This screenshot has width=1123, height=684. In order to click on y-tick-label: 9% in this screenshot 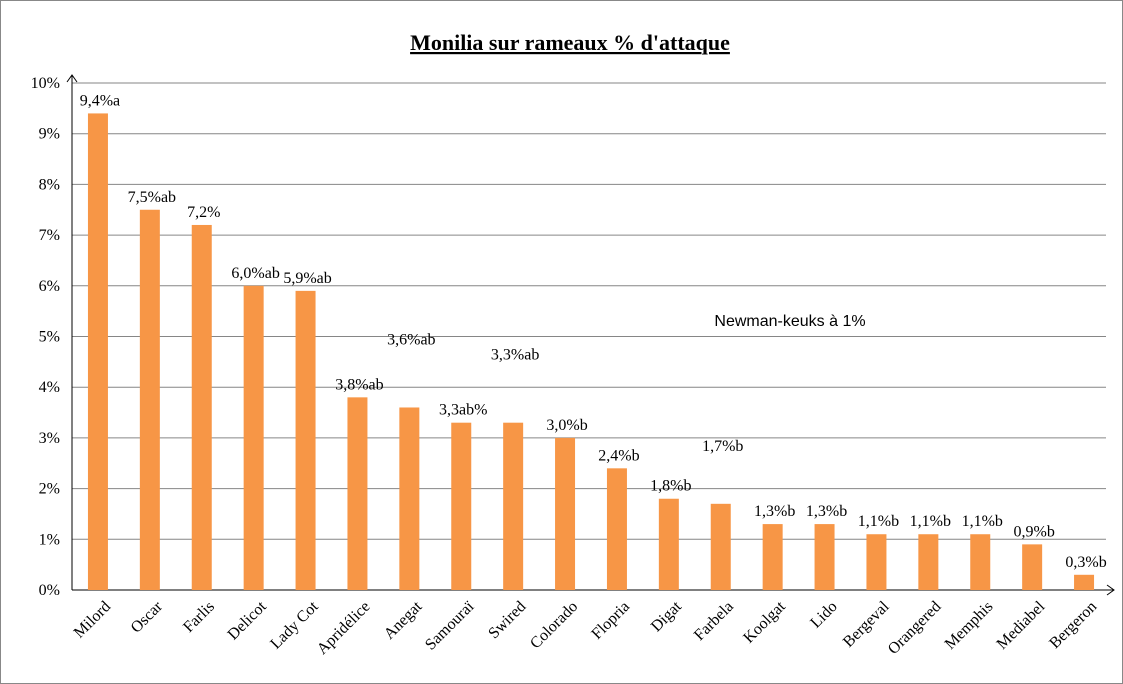, I will do `click(49, 134)`.